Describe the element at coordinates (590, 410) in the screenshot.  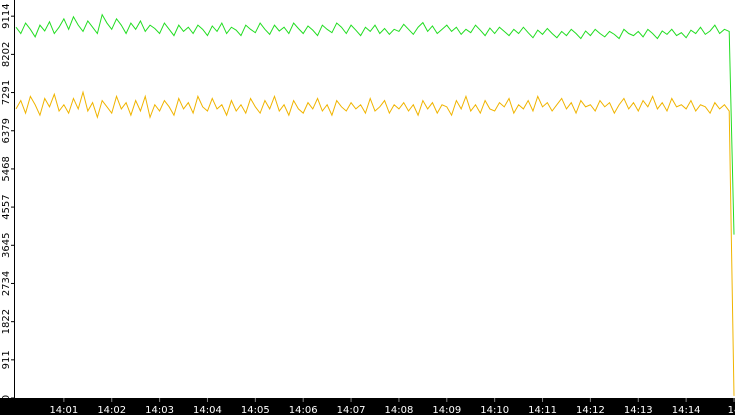
I see `x-tick-label: 14:12` at that location.